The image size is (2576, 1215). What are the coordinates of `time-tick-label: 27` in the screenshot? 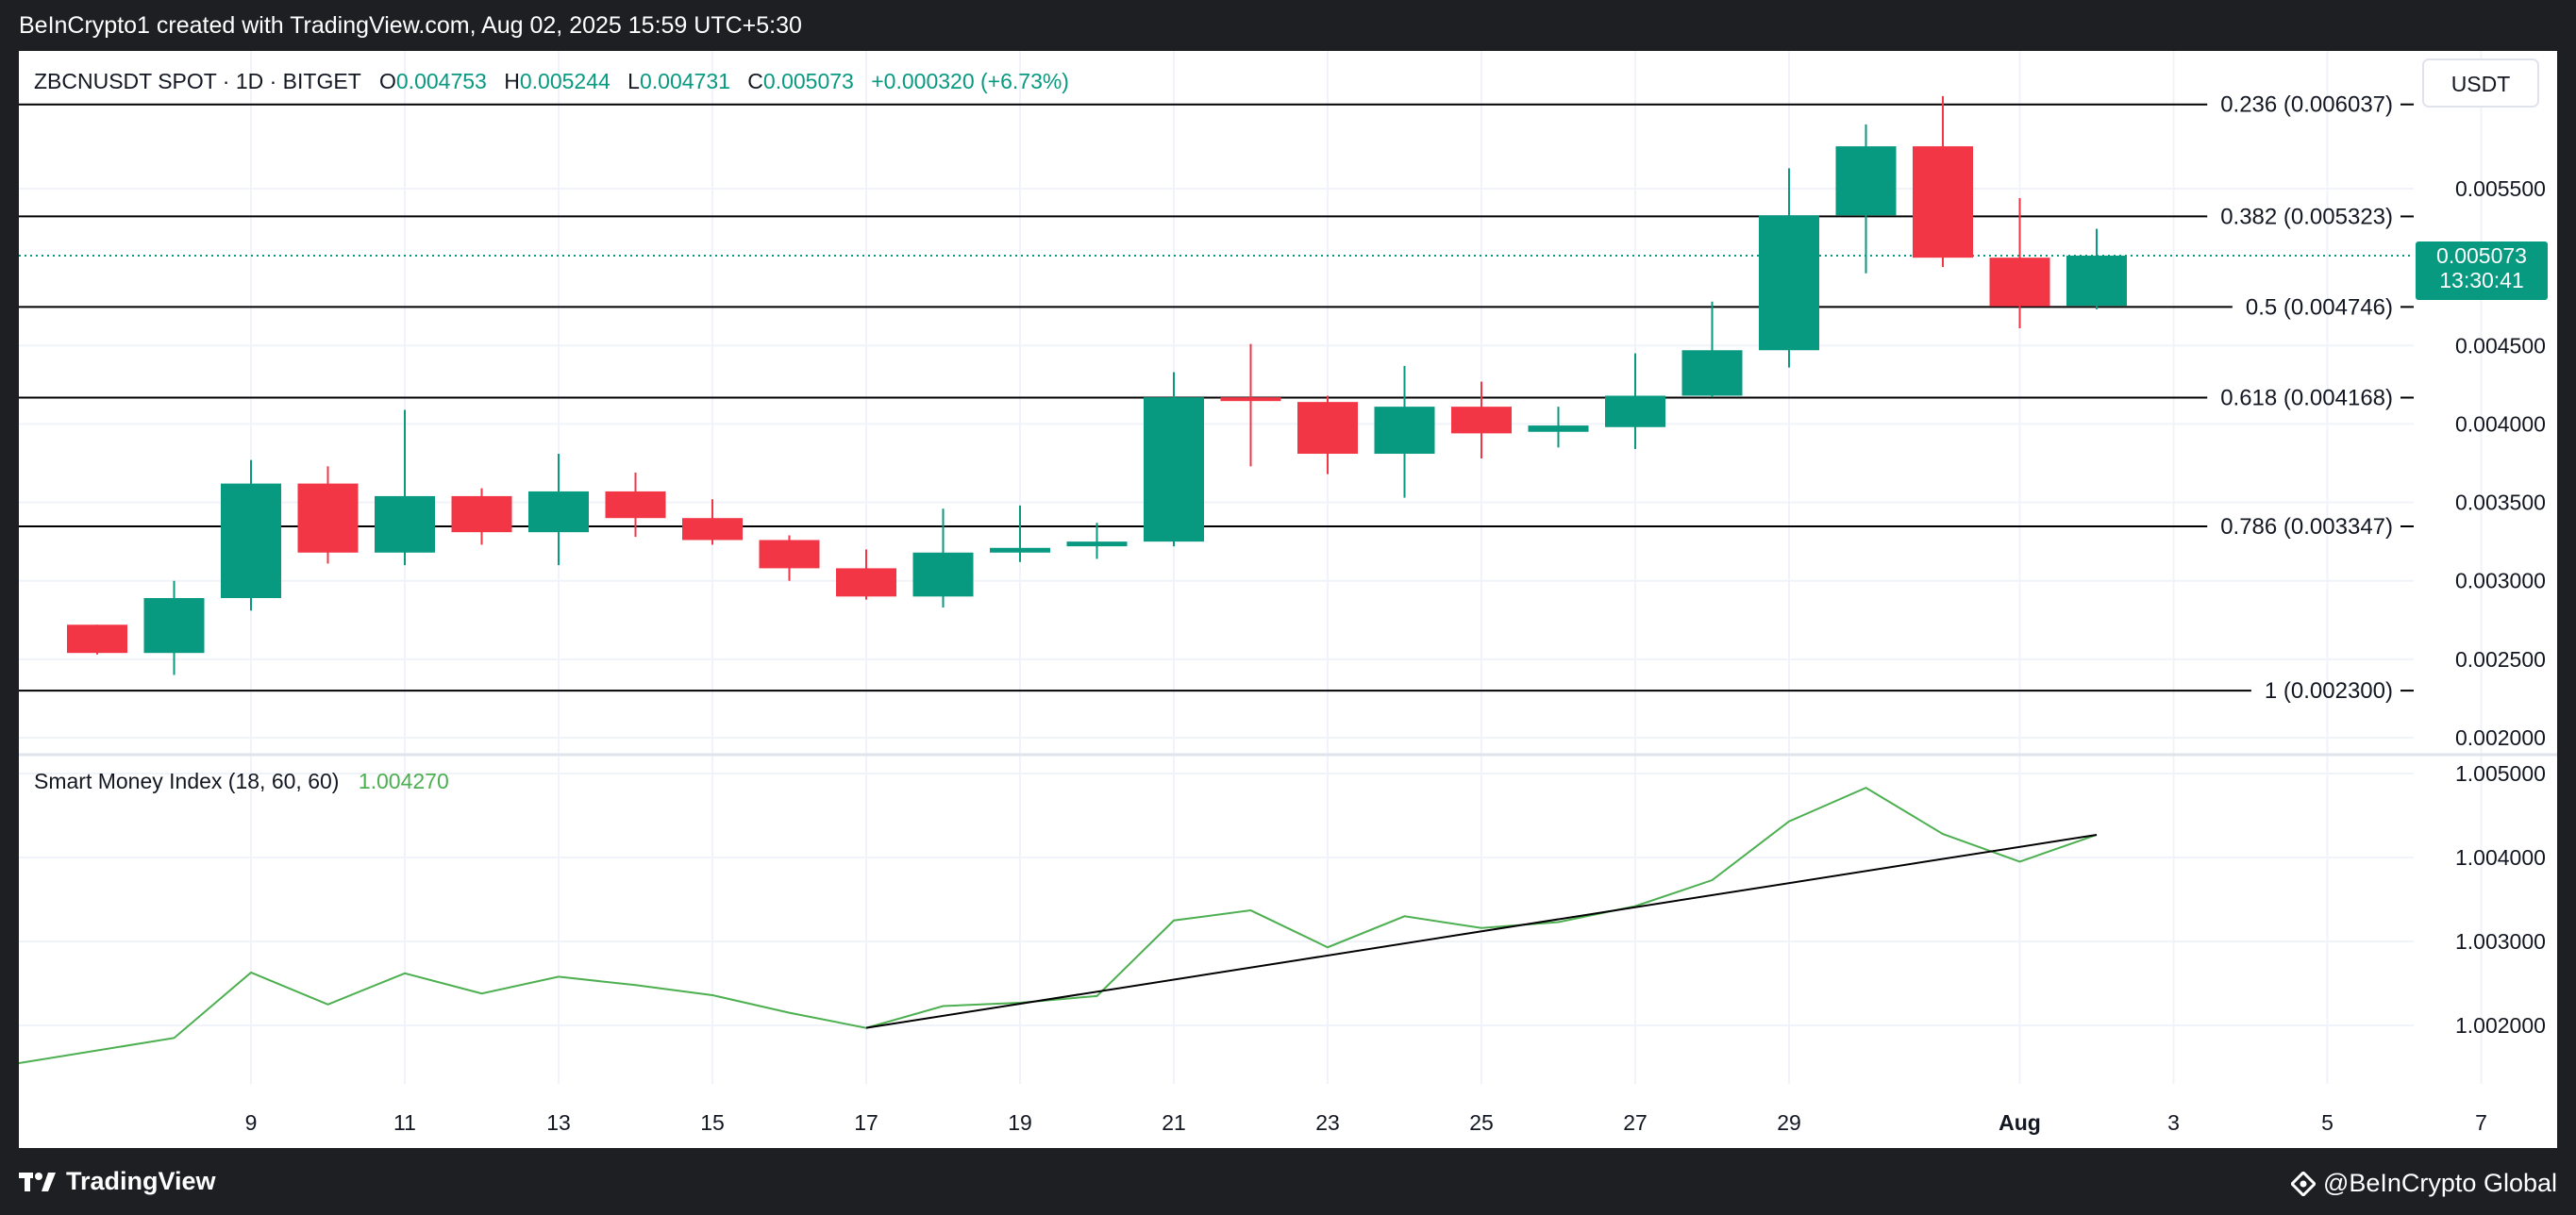 It's located at (1635, 1122).